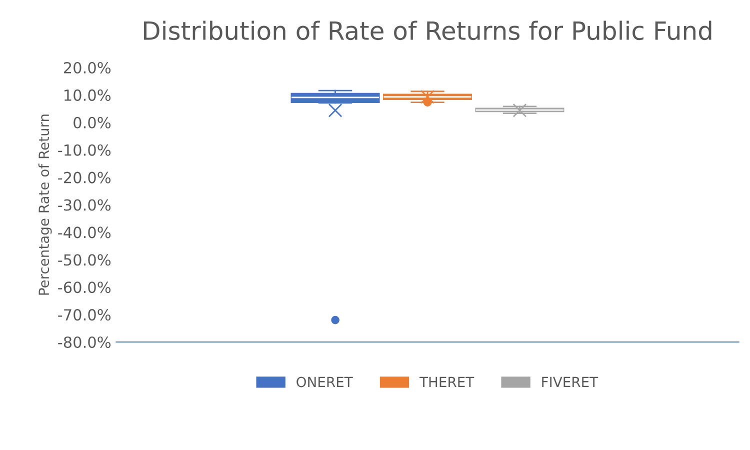  What do you see at coordinates (84, 150) in the screenshot?
I see `y-tick-label: -10.0%` at bounding box center [84, 150].